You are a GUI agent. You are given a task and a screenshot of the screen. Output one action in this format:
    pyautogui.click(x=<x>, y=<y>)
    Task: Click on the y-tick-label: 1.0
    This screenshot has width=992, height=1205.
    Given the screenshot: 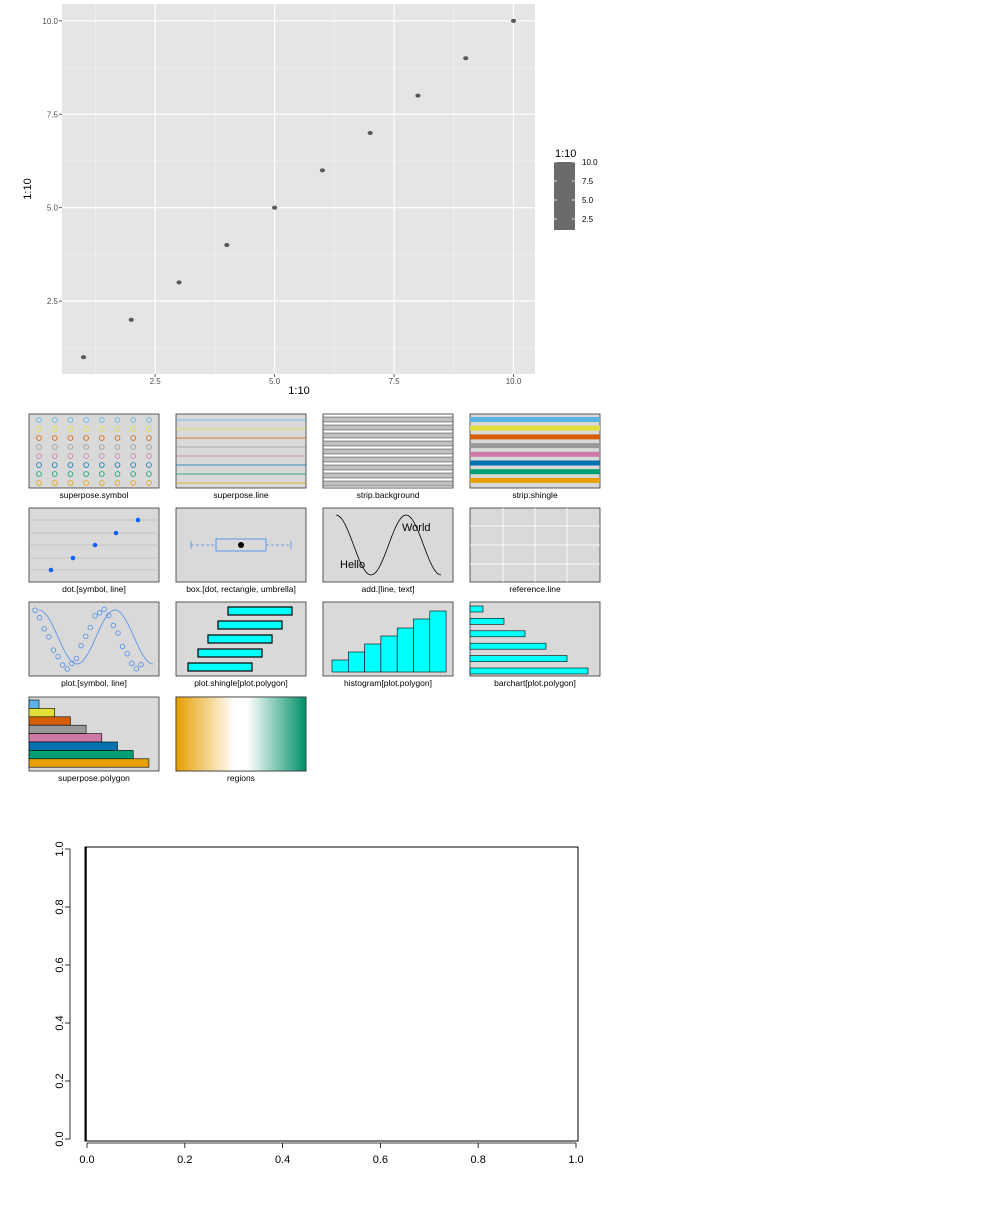 What is the action you would take?
    pyautogui.click(x=60, y=848)
    